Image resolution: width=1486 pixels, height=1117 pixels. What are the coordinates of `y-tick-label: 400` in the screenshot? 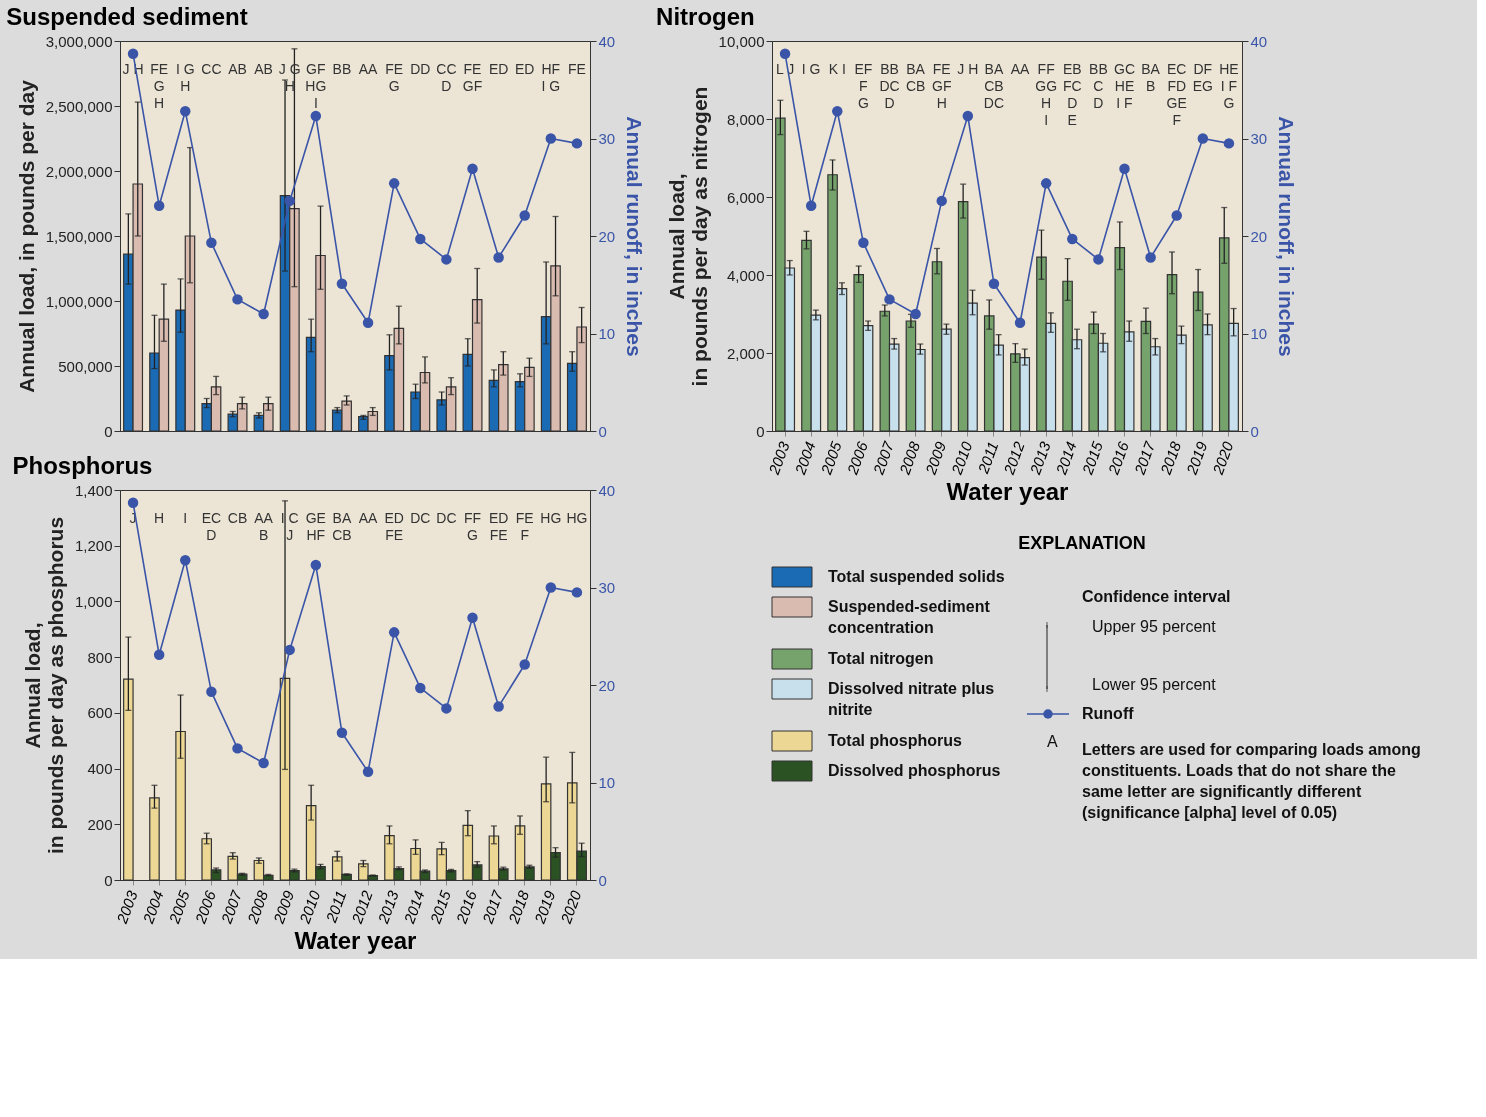 It's located at (100, 769).